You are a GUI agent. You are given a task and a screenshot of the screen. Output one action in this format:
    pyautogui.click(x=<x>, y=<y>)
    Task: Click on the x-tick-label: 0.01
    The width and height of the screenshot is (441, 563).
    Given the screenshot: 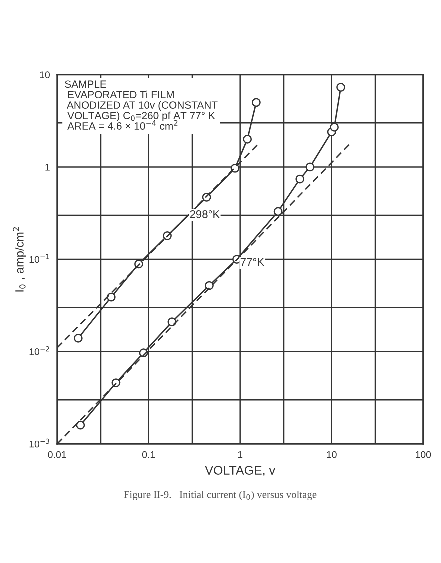 What is the action you would take?
    pyautogui.click(x=57, y=454)
    